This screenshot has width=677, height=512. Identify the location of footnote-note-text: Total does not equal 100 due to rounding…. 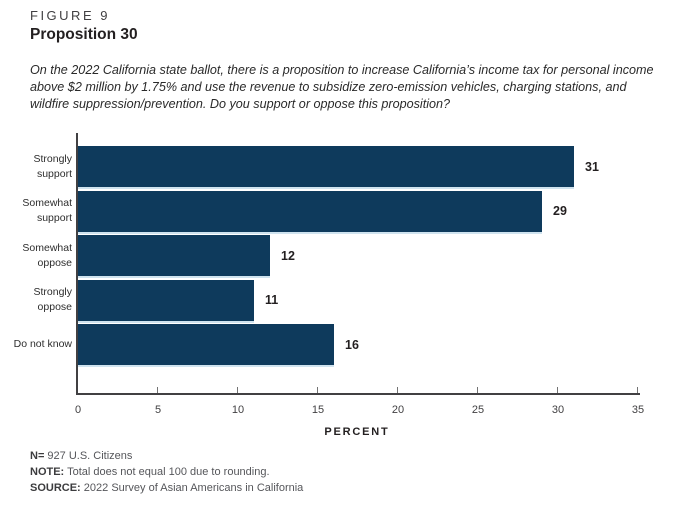
(167, 472).